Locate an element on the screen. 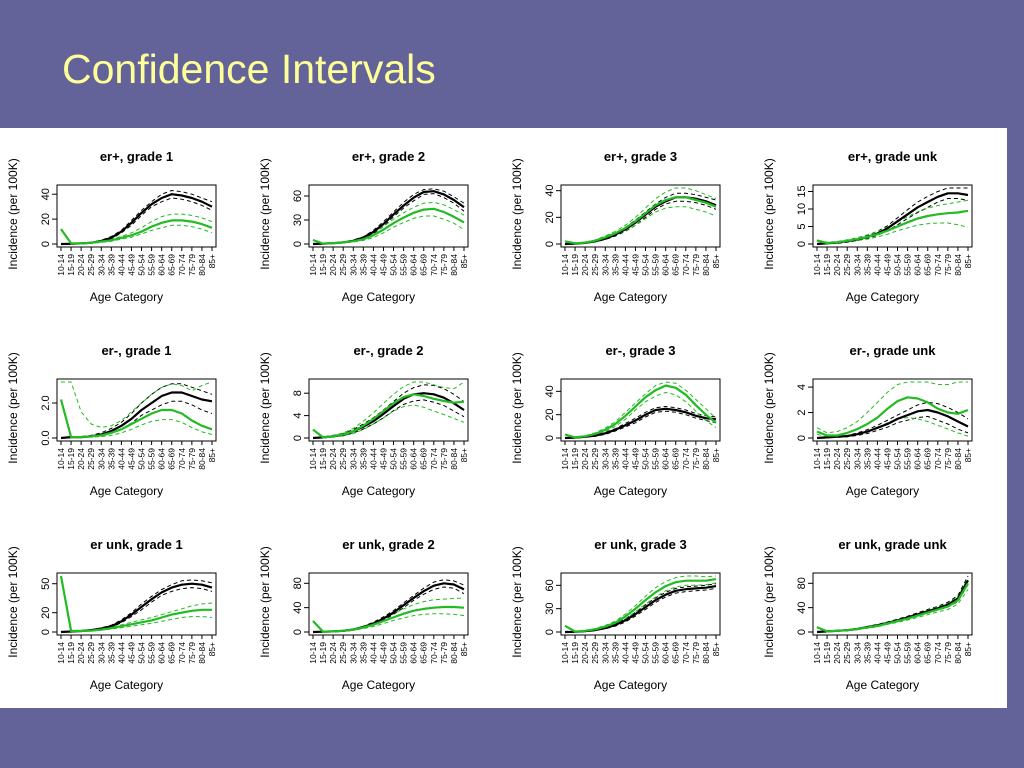 The width and height of the screenshot is (1024, 768). y-tick-label: 40 is located at coordinates (46, 194).